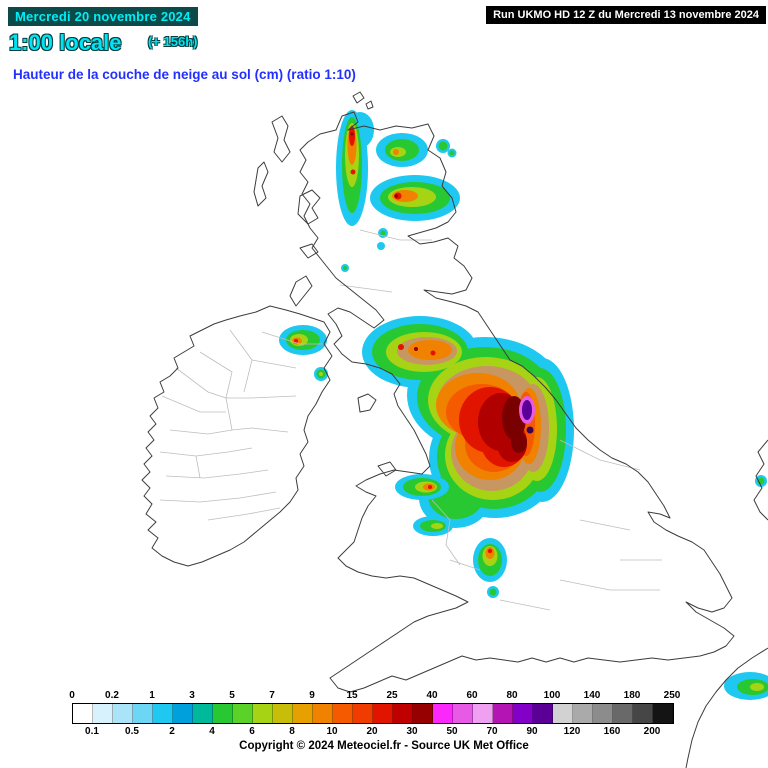 Image resolution: width=768 pixels, height=768 pixels. What do you see at coordinates (252, 731) in the screenshot?
I see `legend-label: 6` at bounding box center [252, 731].